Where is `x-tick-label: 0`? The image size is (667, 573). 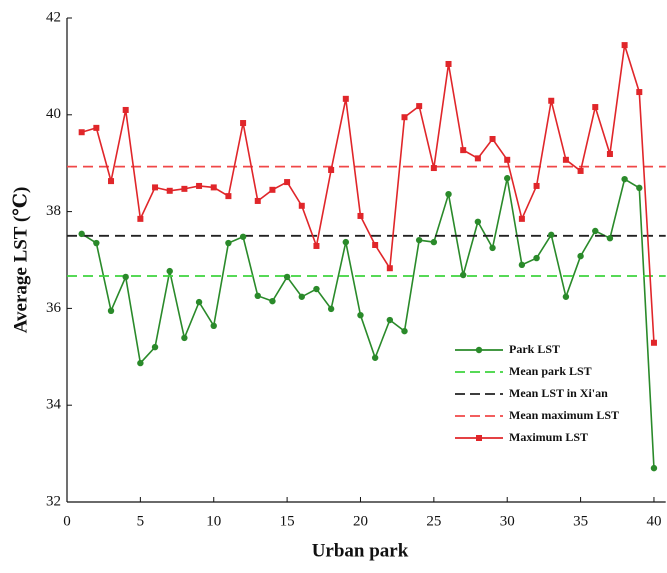 x-tick-label: 0 is located at coordinates (67, 521).